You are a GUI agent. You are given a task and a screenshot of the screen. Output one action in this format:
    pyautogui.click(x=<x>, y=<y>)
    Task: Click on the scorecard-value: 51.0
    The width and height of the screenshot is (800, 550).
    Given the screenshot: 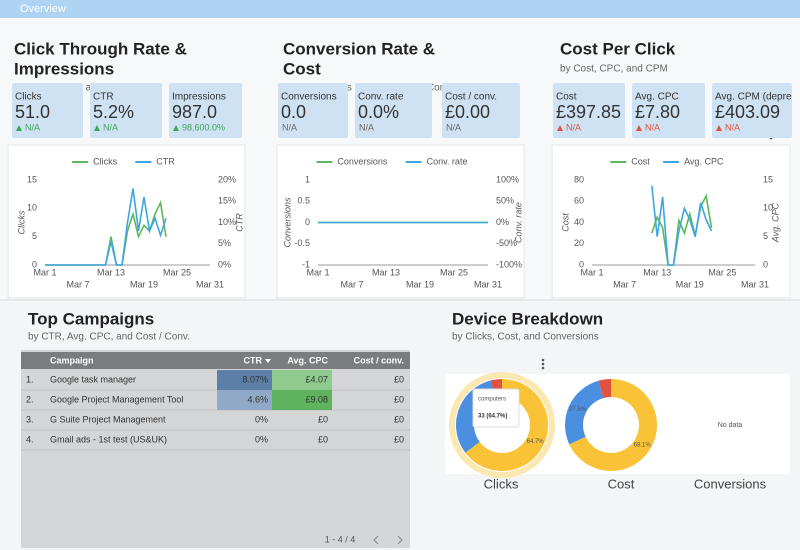 What is the action you would take?
    pyautogui.click(x=32, y=112)
    